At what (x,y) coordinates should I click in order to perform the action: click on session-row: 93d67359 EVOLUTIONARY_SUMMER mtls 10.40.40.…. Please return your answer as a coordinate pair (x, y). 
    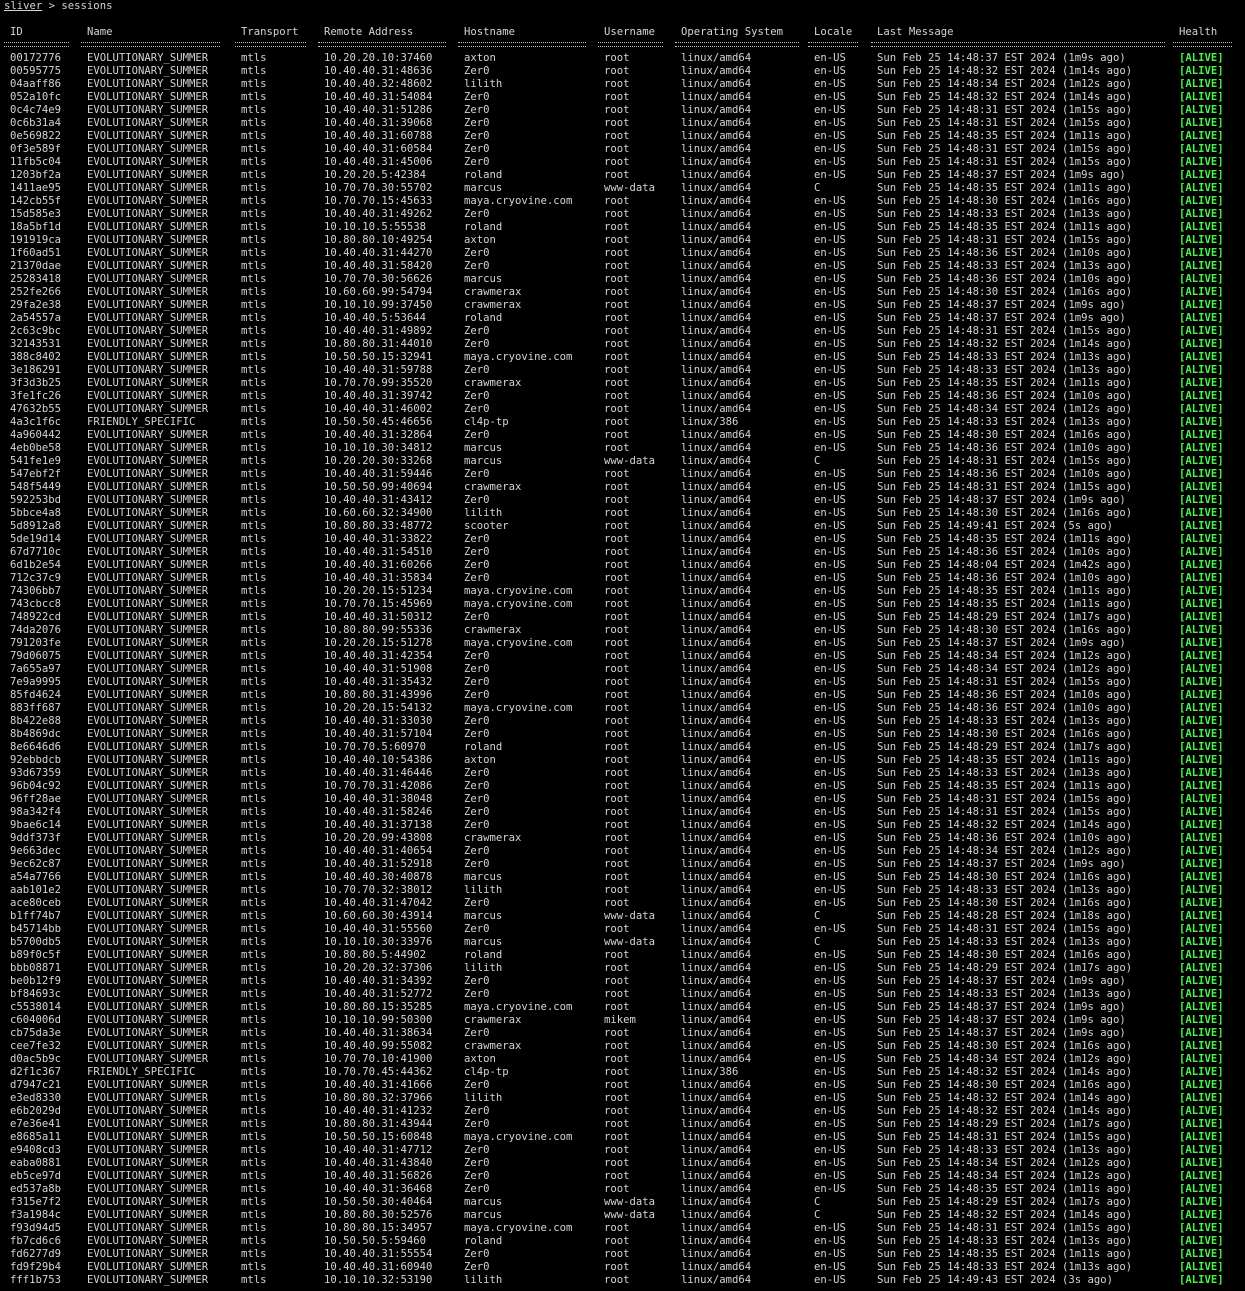
    Looking at the image, I should click on (622, 773).